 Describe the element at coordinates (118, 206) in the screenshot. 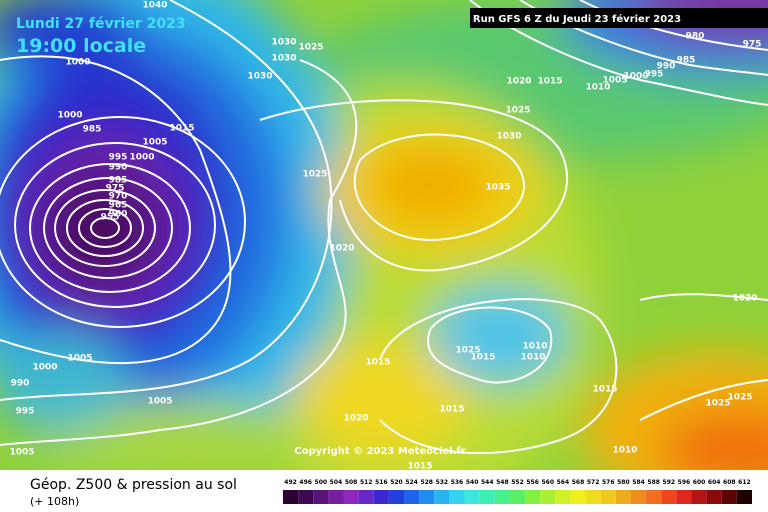

I see `isobar-label: 965` at that location.